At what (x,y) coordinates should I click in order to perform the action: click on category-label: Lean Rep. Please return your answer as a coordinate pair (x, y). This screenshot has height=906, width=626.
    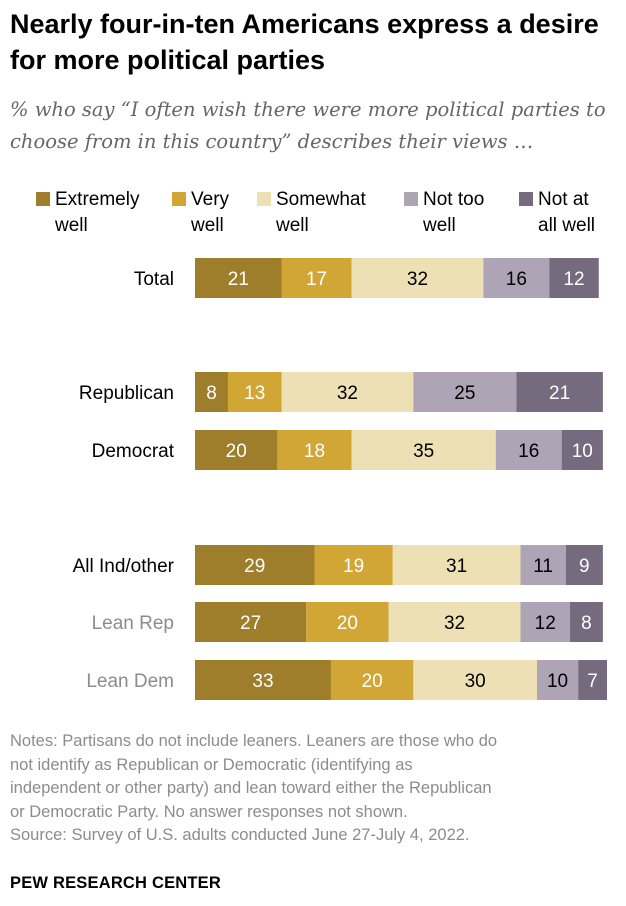
    Looking at the image, I should click on (133, 623).